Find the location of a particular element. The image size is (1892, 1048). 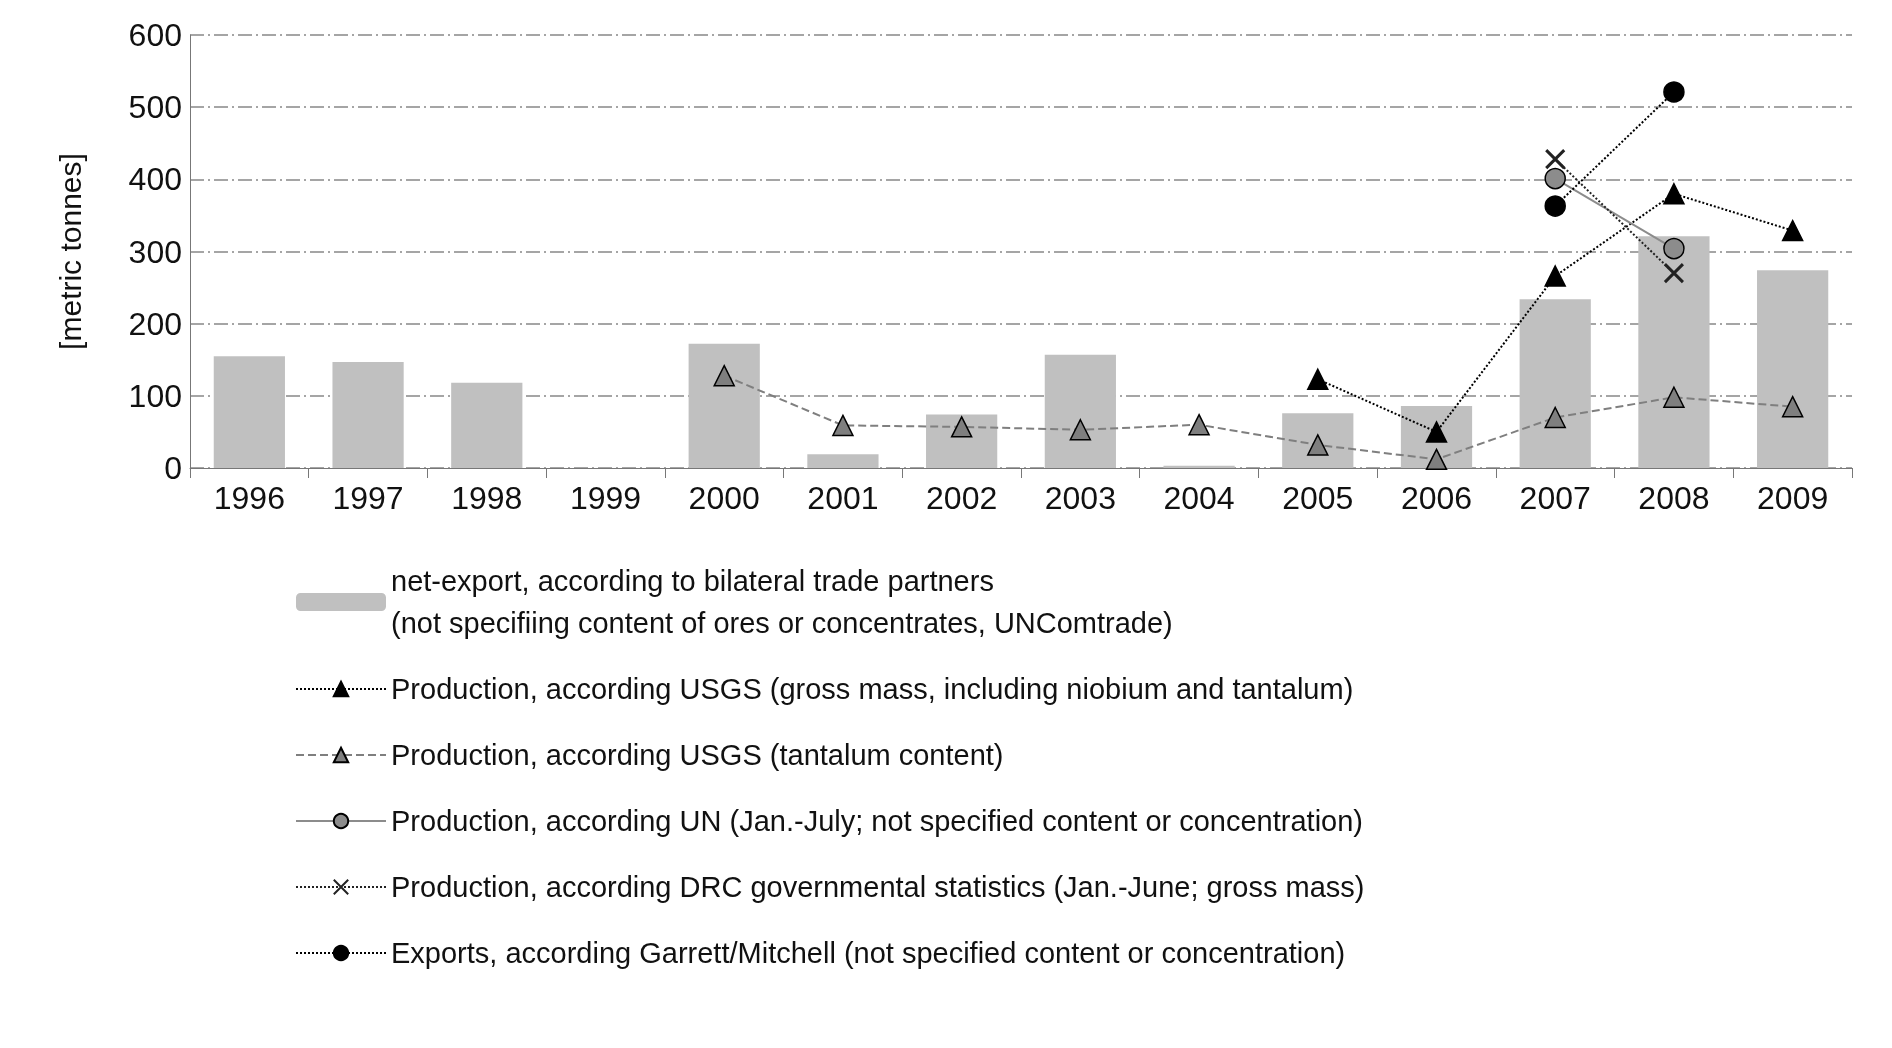

y-tick-label: 400 is located at coordinates (155, 179).